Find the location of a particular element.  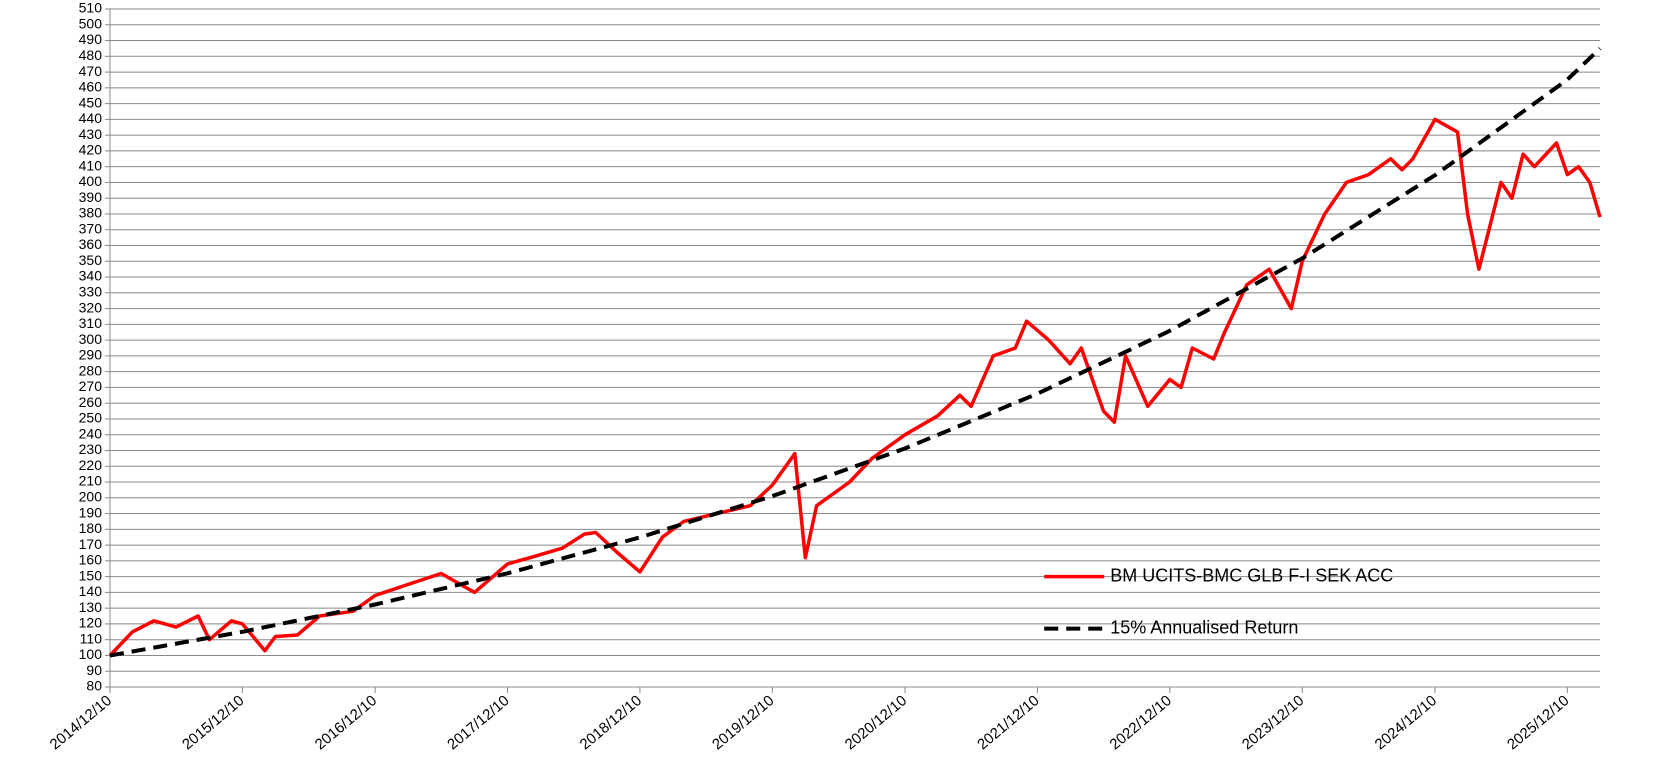

x-tick-label: 2021/12/10 is located at coordinates (1008, 722).